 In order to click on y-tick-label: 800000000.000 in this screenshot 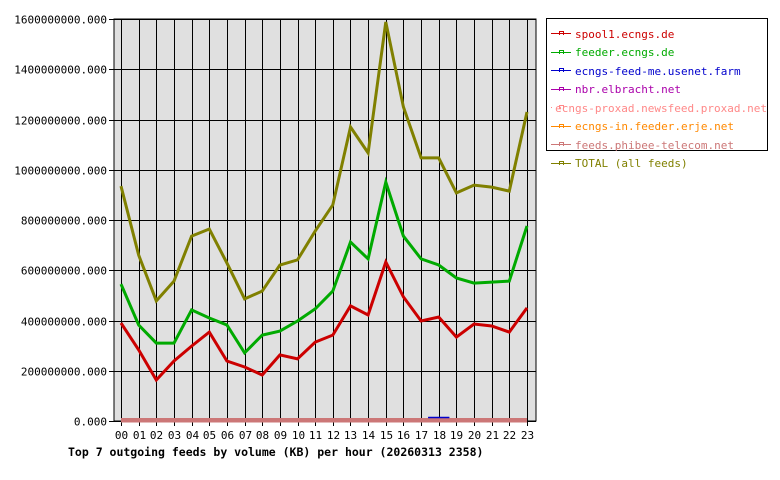, I will do `click(64, 221)`.